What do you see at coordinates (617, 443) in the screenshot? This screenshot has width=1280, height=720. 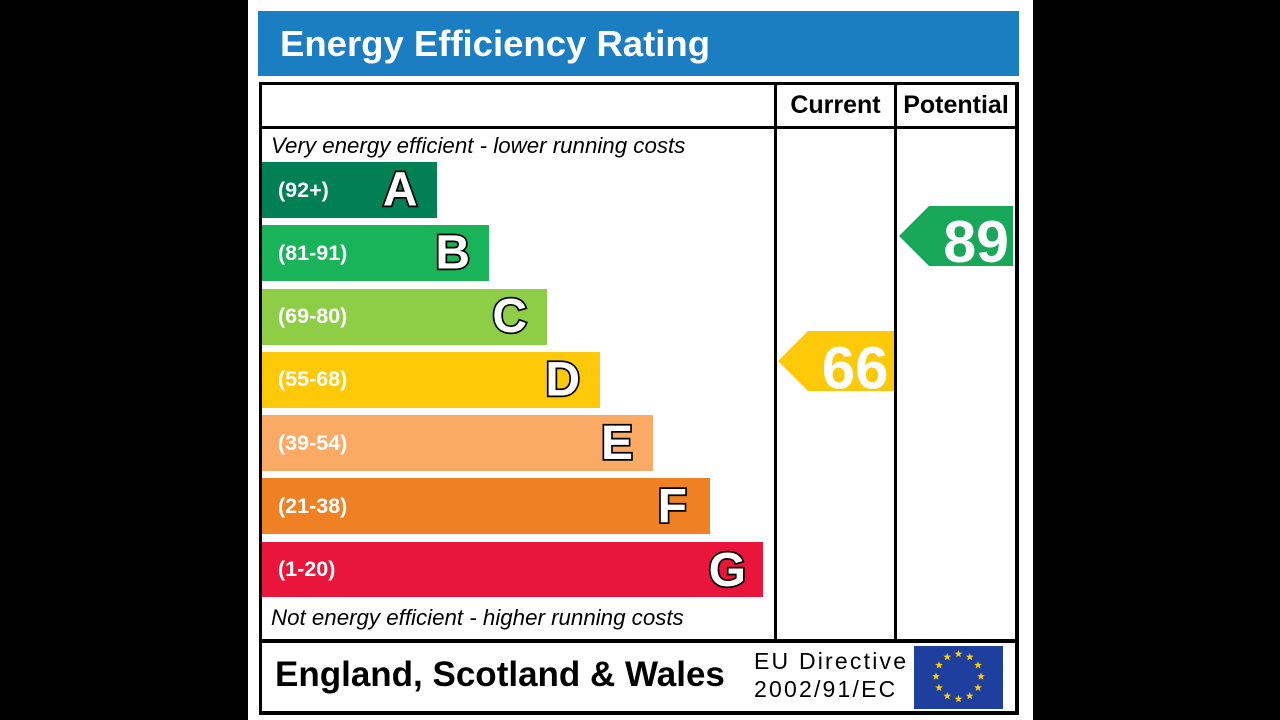 I see `svg-text: E` at bounding box center [617, 443].